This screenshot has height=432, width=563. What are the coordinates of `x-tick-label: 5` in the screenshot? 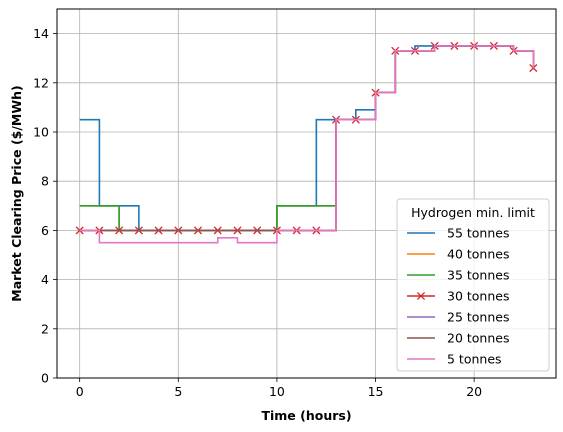 It's located at (178, 391).